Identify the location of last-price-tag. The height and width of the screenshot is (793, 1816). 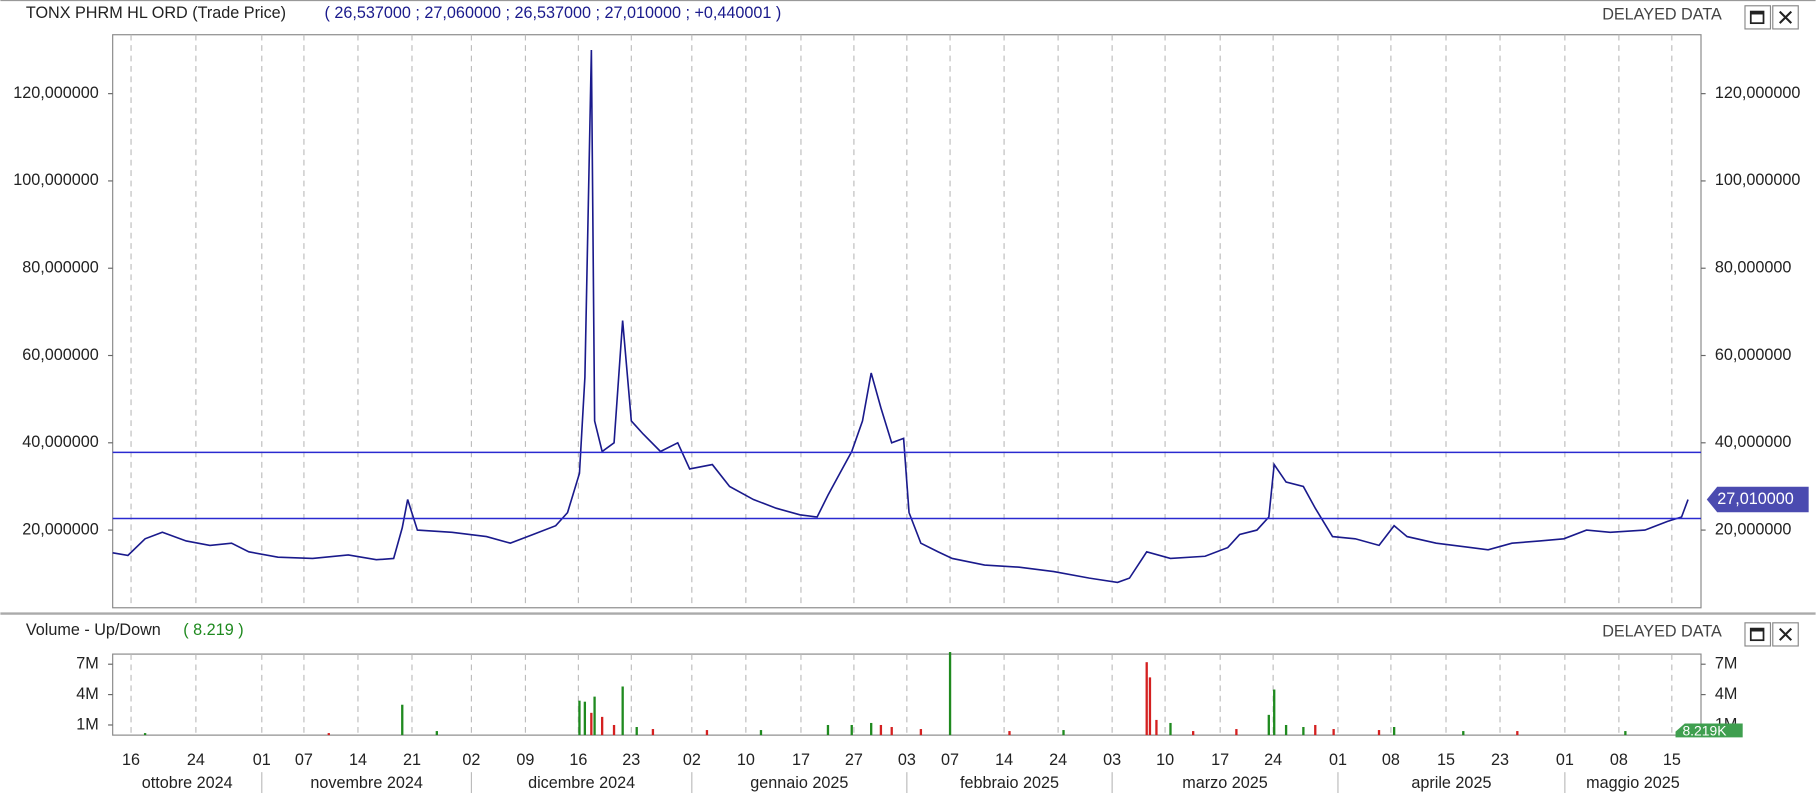
(1757, 499).